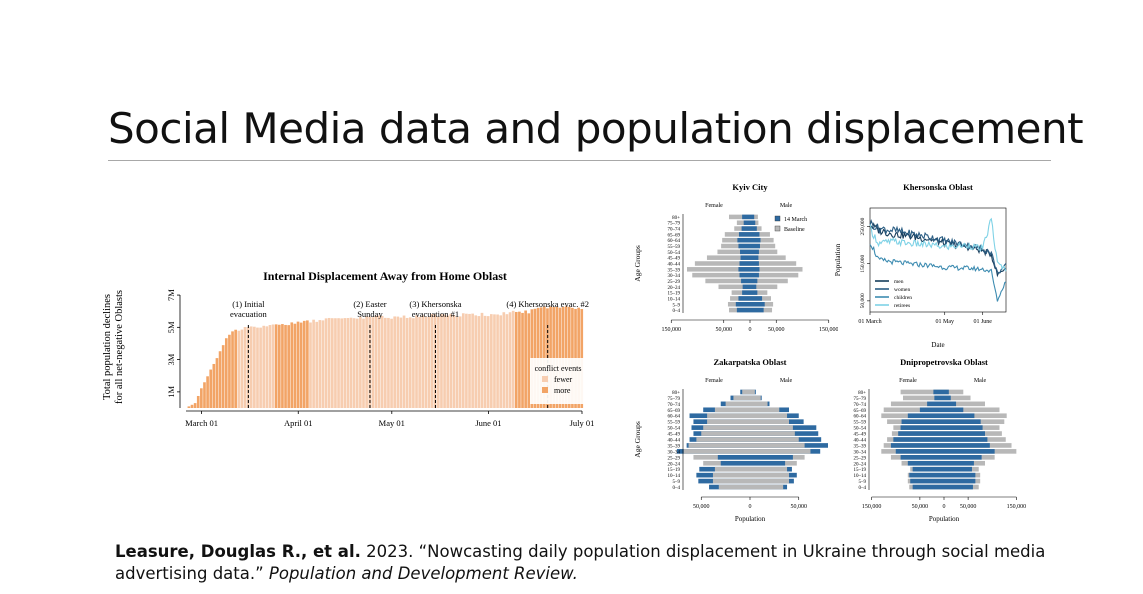 The height and width of the screenshot is (594, 1143). Describe the element at coordinates (938, 246) in the screenshot. I see `series-line-women` at that location.